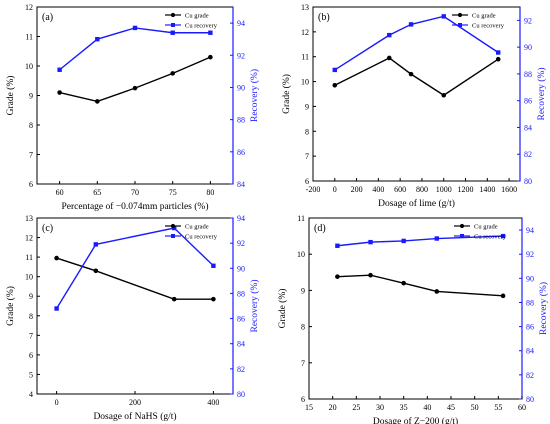 The height and width of the screenshot is (424, 550). I want to click on y-tick-label: 9, so click(31, 96).